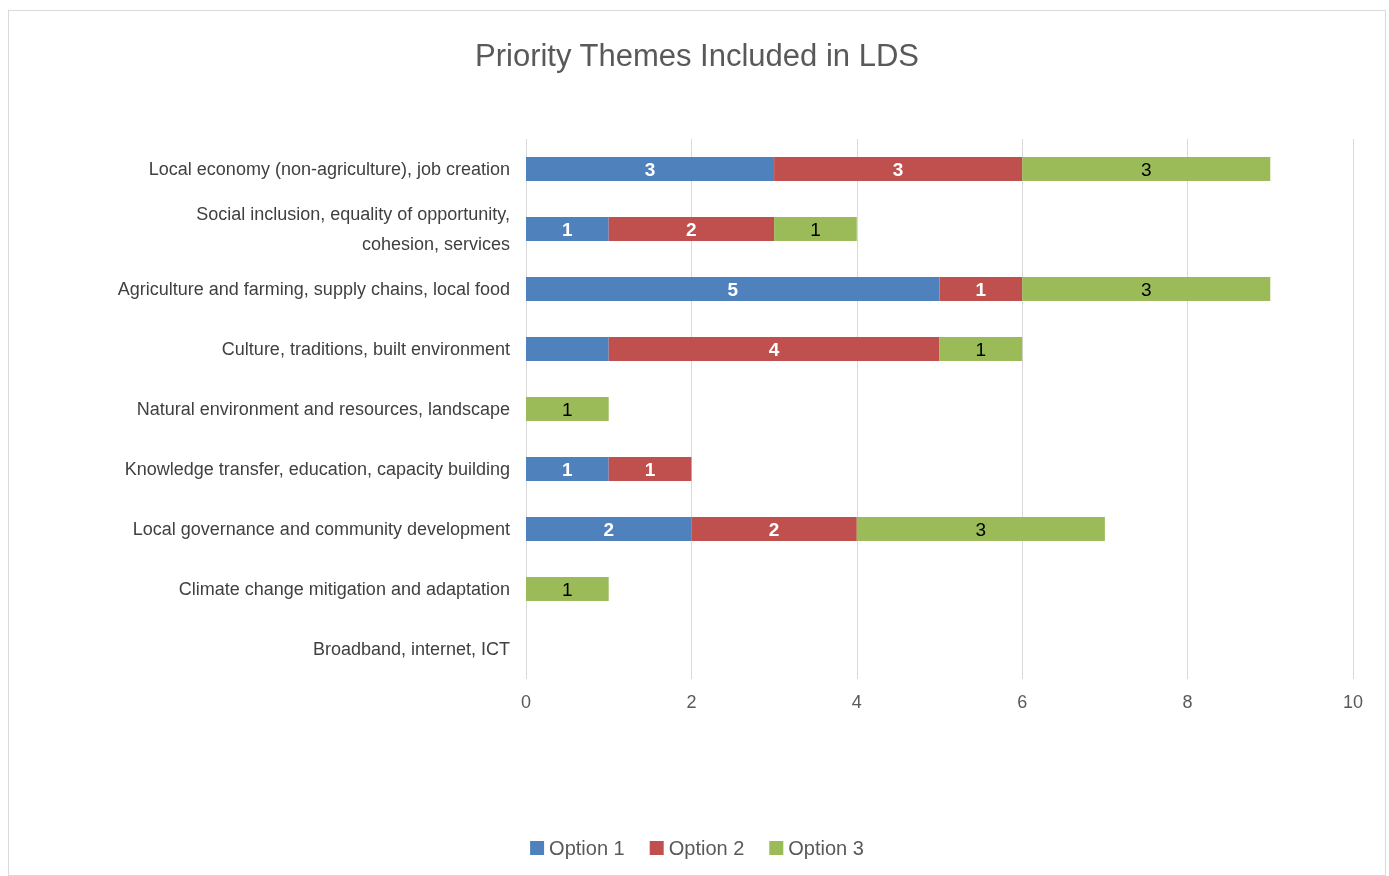  I want to click on legend-label: Option 1, so click(587, 848).